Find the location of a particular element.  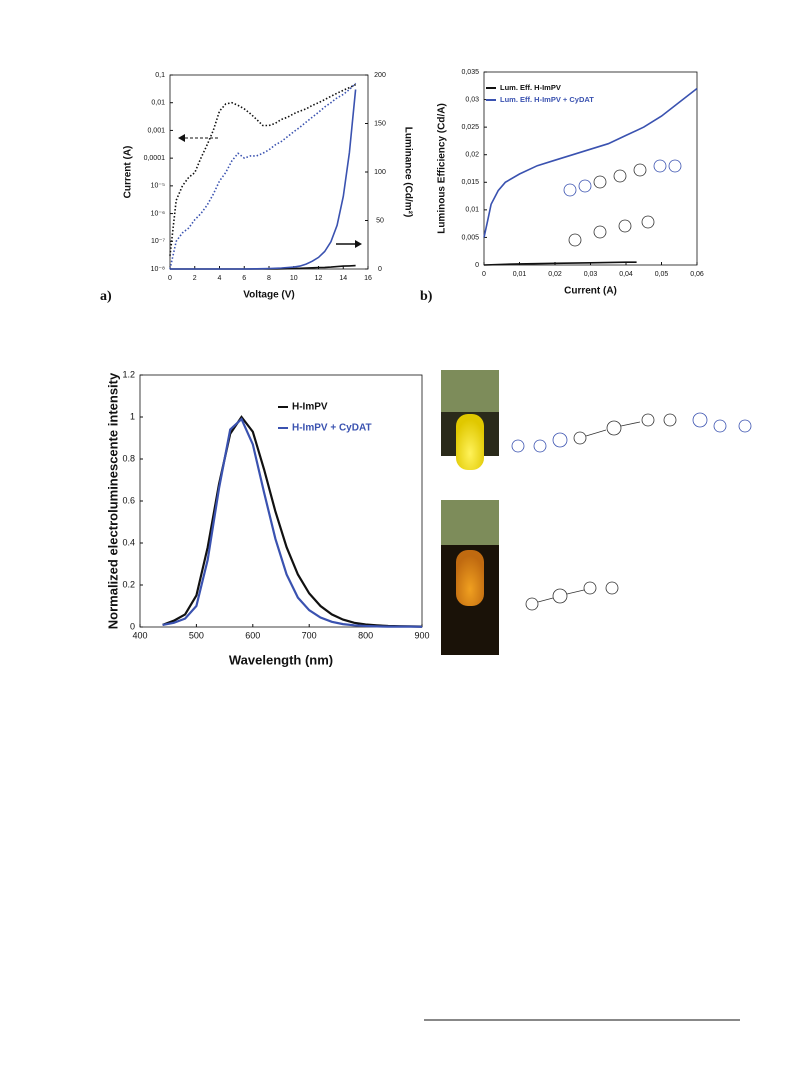

y-tick-label: 0,025 is located at coordinates (470, 127).